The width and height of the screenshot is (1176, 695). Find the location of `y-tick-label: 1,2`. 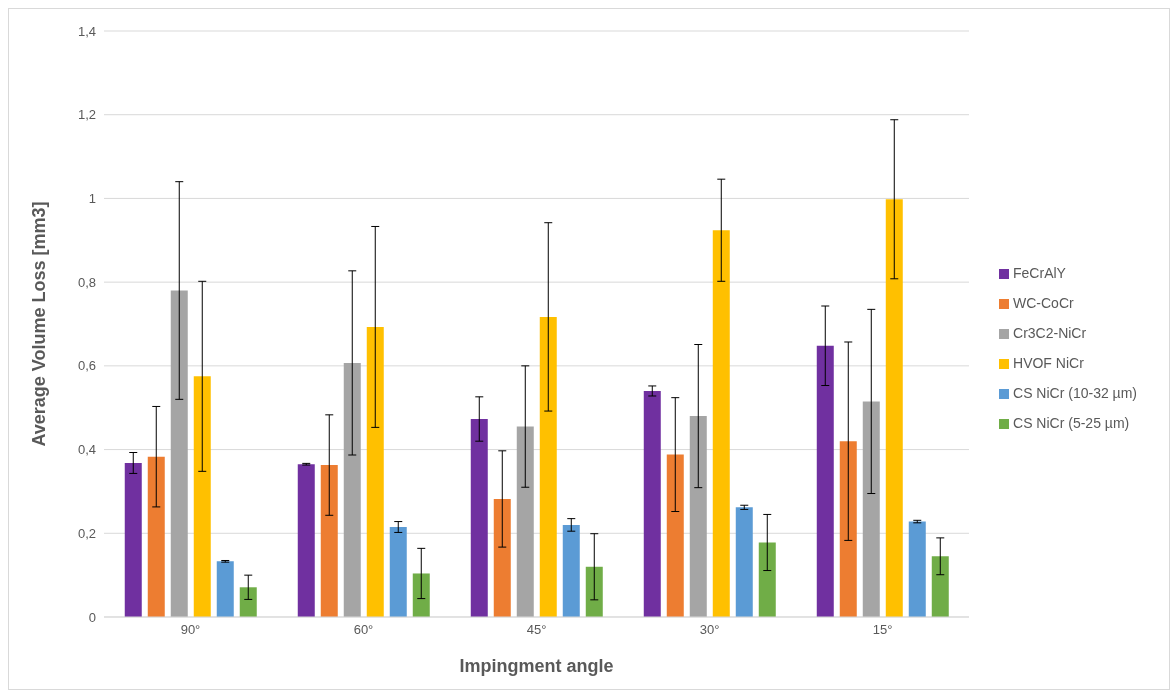

y-tick-label: 1,2 is located at coordinates (86, 115).